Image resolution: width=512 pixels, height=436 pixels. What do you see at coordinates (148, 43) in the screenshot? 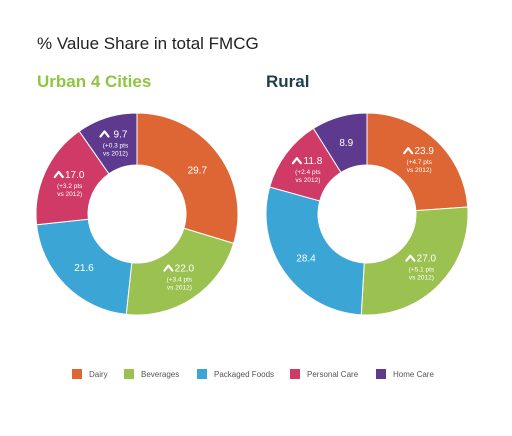
I see `page-title: % Value Share in total FMCG` at bounding box center [148, 43].